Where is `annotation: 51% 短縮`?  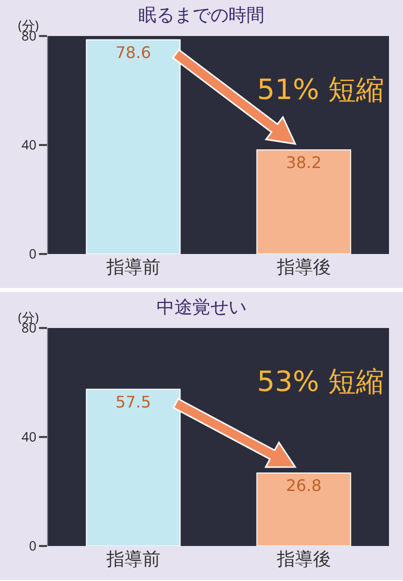
annotation: 51% 短縮 is located at coordinates (320, 89).